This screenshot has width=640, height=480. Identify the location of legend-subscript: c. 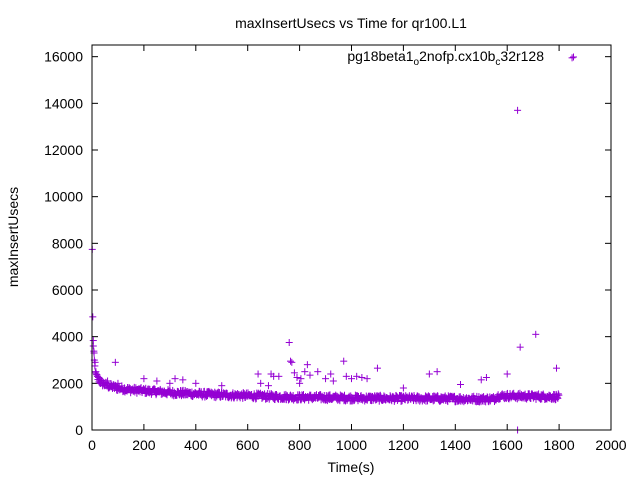
(497, 62).